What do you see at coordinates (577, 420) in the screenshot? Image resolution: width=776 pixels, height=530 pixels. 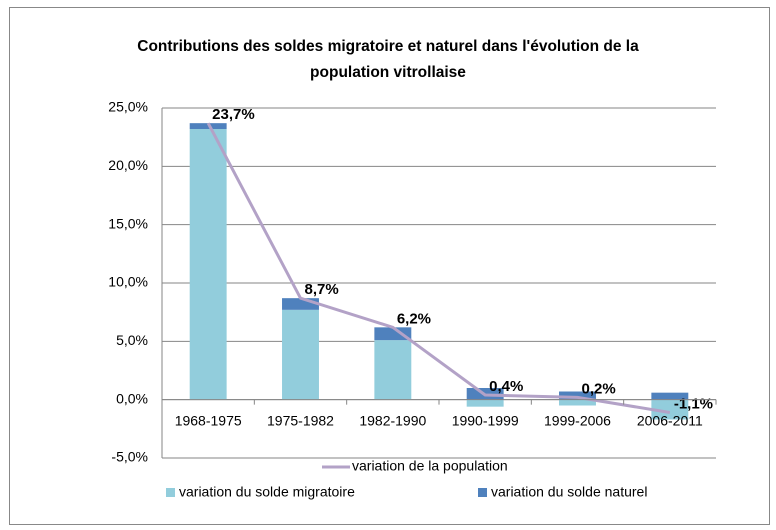 I see `x-tick-label: 1999-2006` at bounding box center [577, 420].